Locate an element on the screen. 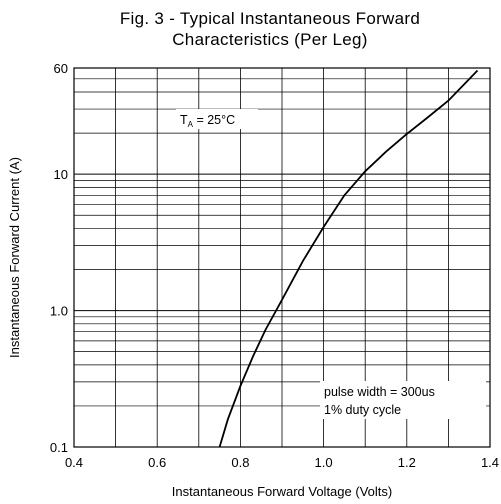  temperature-value: = 25 is located at coordinates (207, 120).